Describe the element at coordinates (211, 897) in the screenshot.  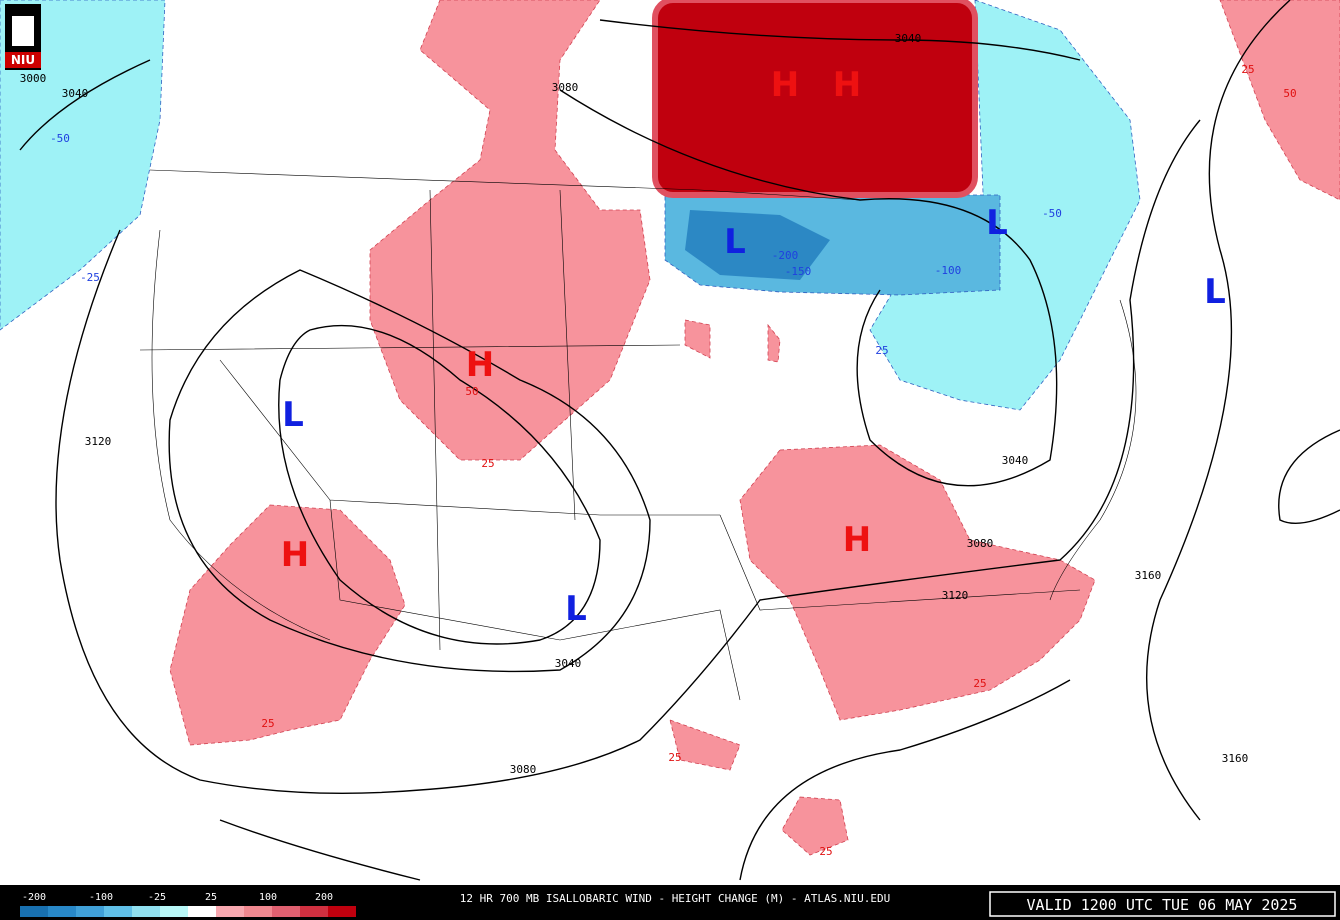
I see `legend-label: 25` at that location.